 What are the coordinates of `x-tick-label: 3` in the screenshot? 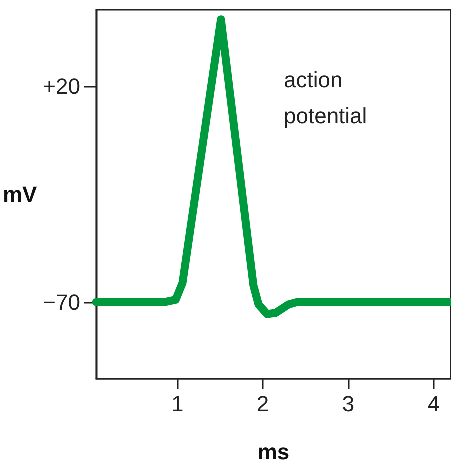 It's located at (348, 404).